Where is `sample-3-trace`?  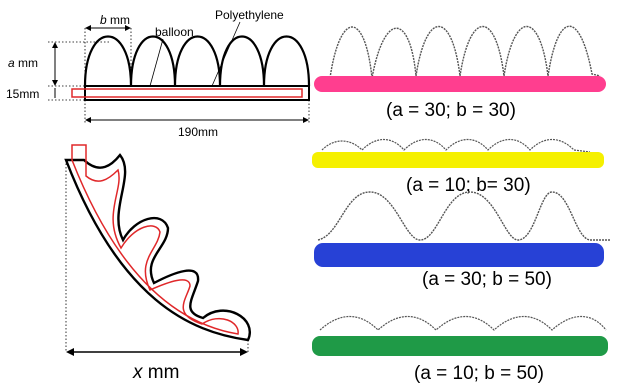 sample-3-trace is located at coordinates (463, 216).